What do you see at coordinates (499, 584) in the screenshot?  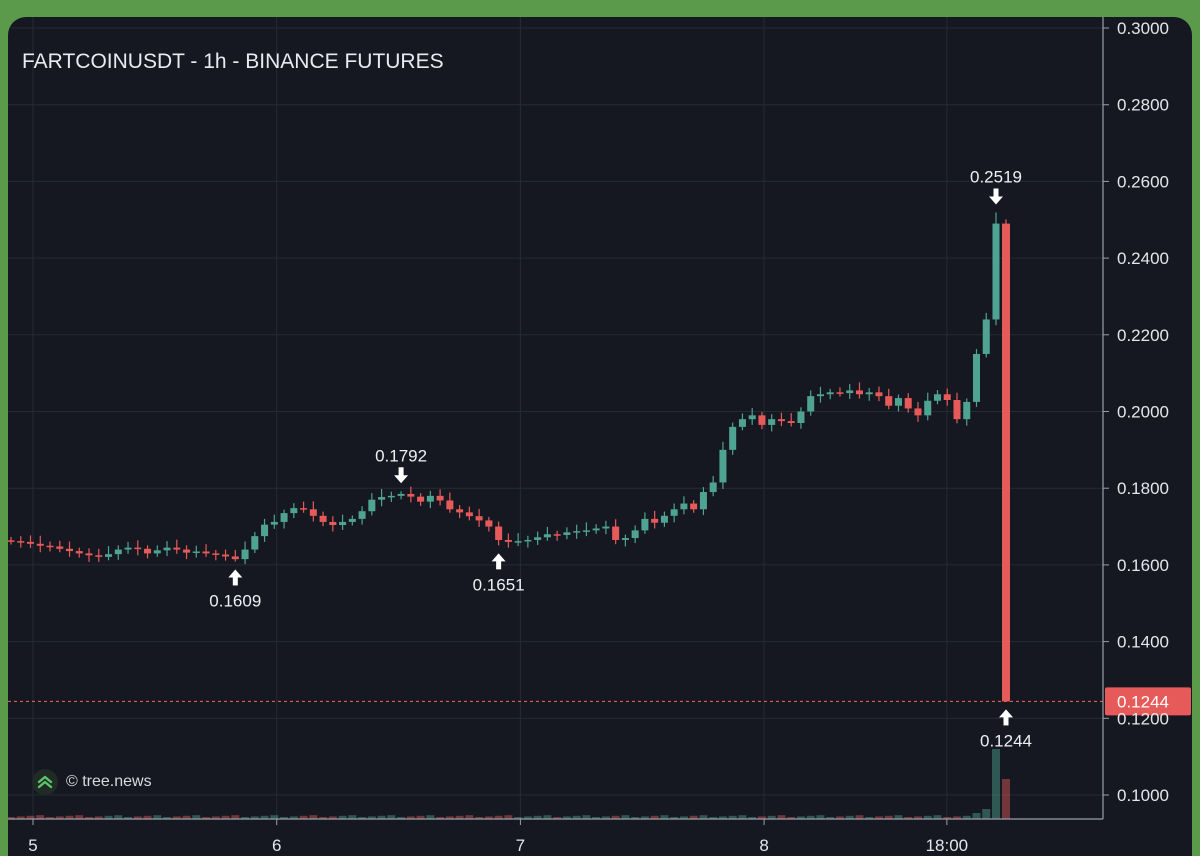 I see `annotation-label: 0.1651` at bounding box center [499, 584].